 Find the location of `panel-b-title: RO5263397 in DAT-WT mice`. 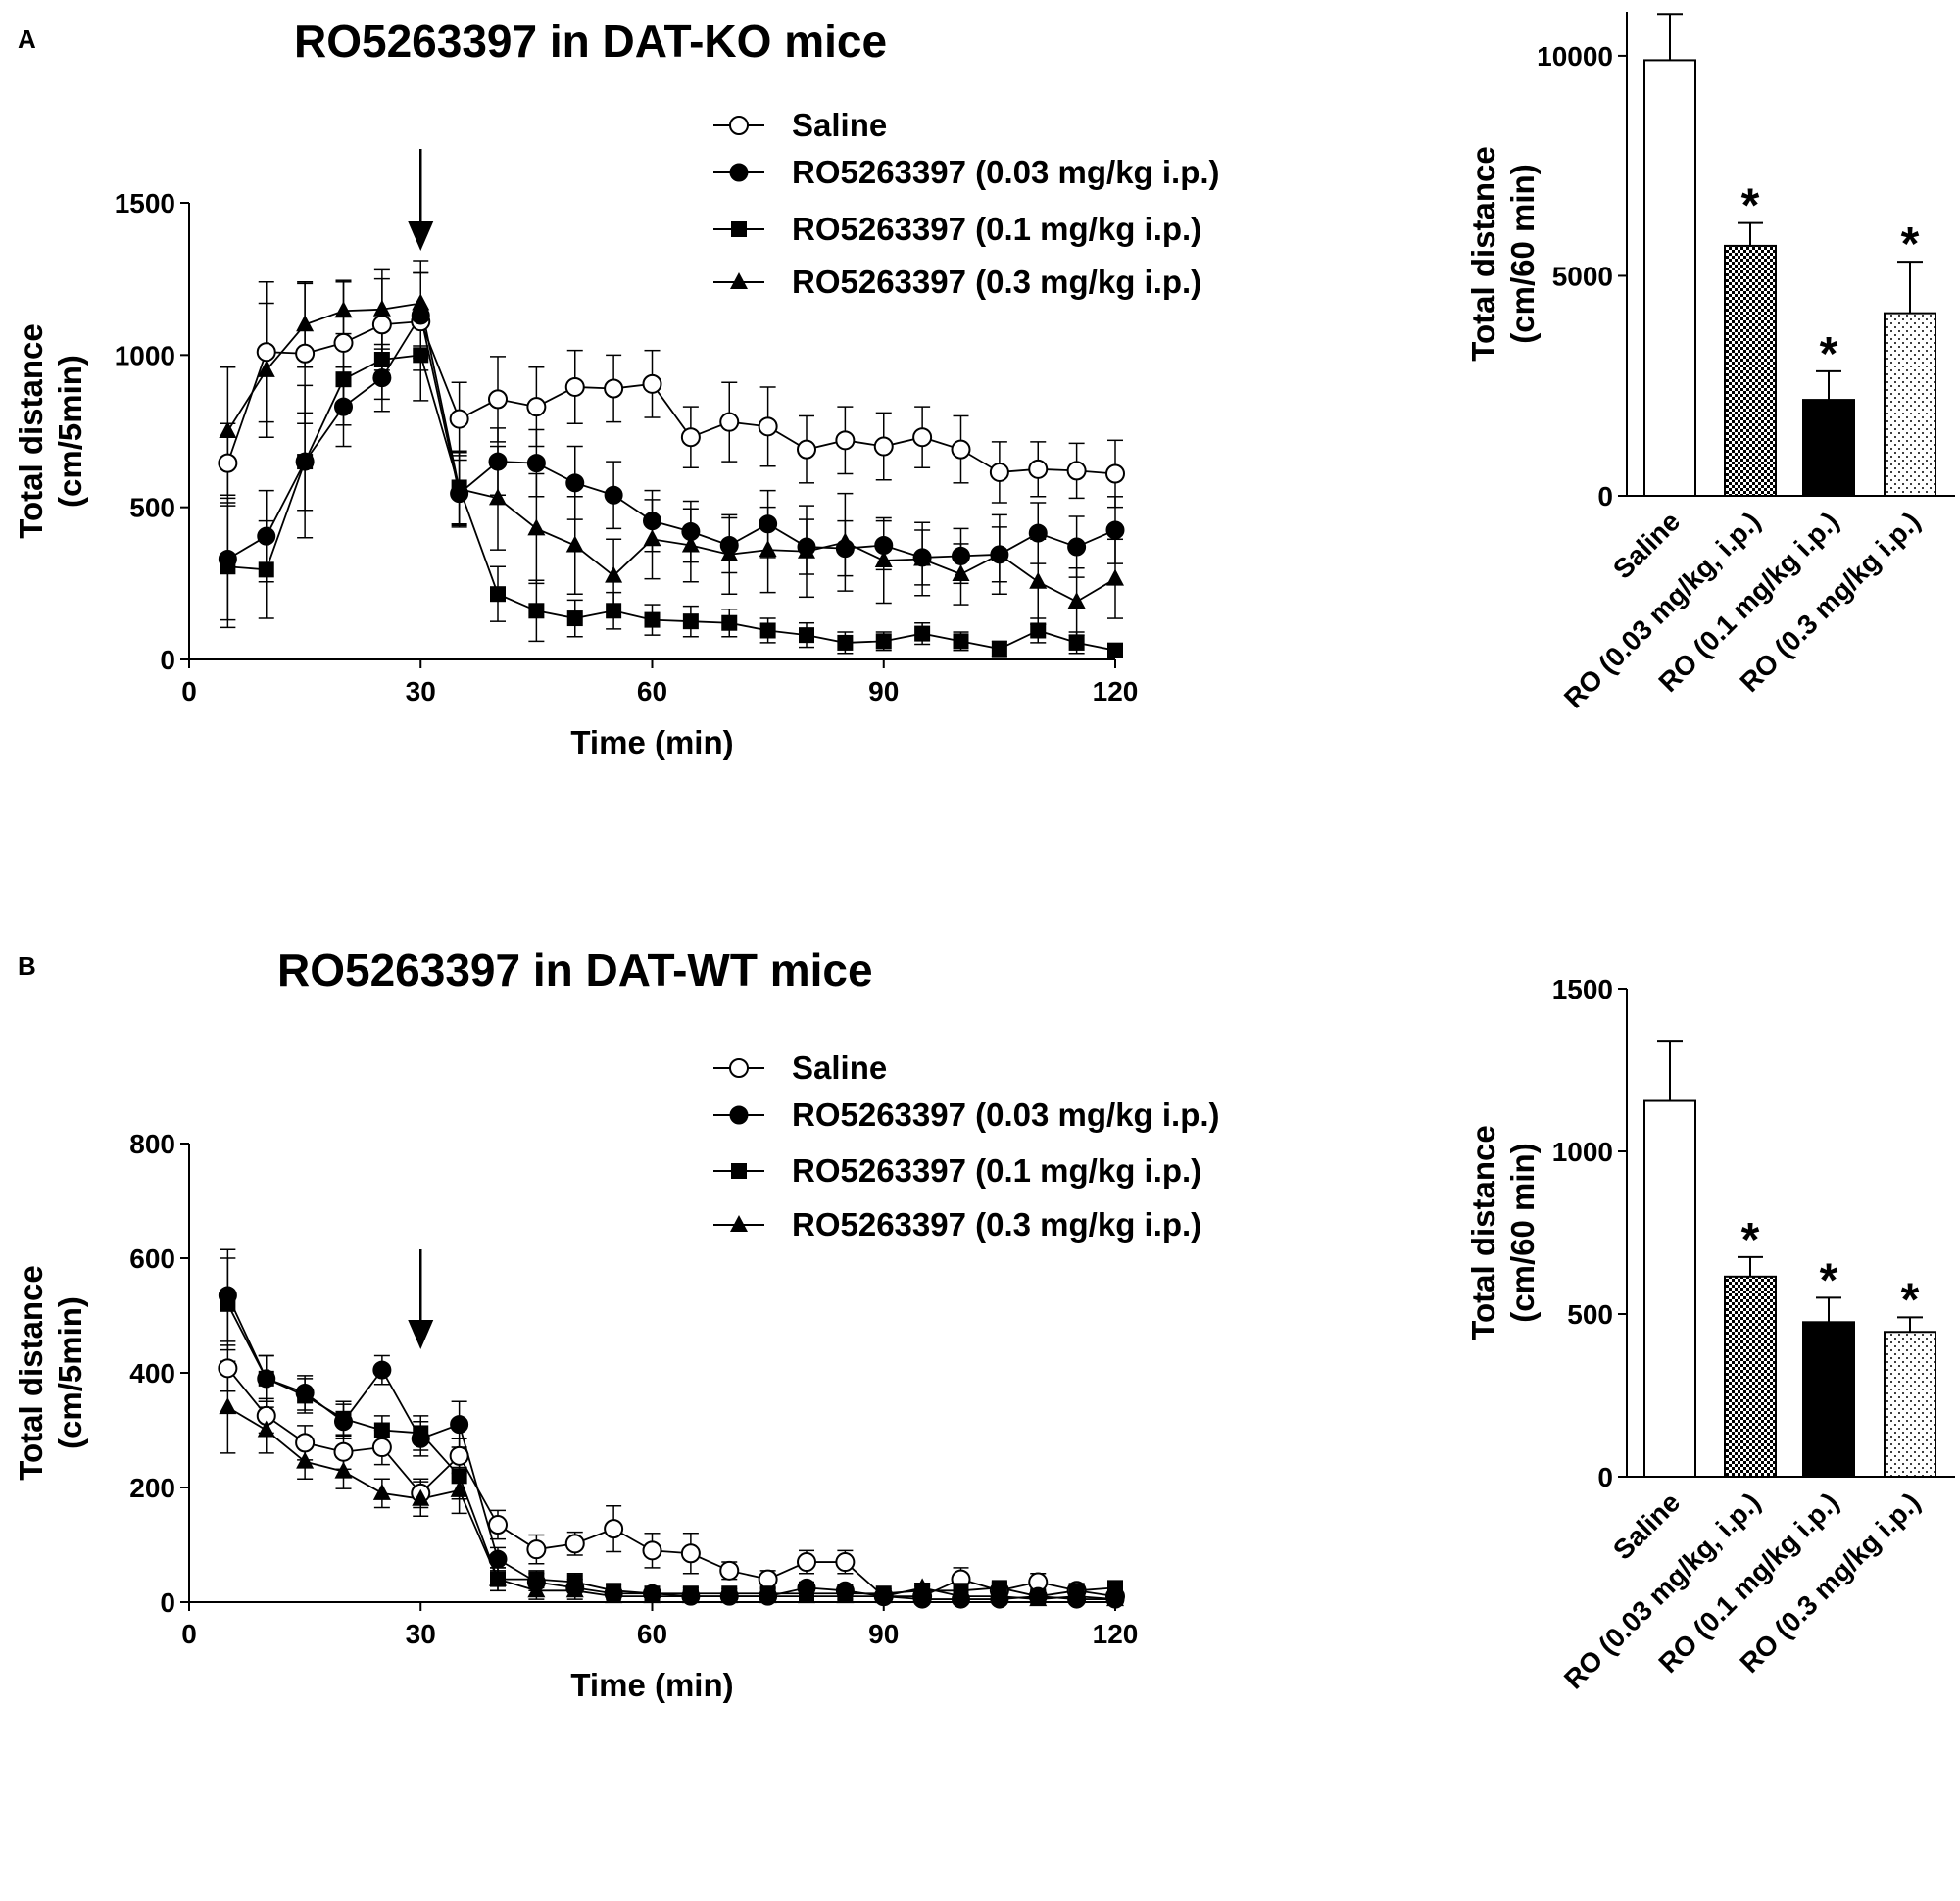

panel-b-title: RO5263397 in DAT-WT mice is located at coordinates (575, 970).